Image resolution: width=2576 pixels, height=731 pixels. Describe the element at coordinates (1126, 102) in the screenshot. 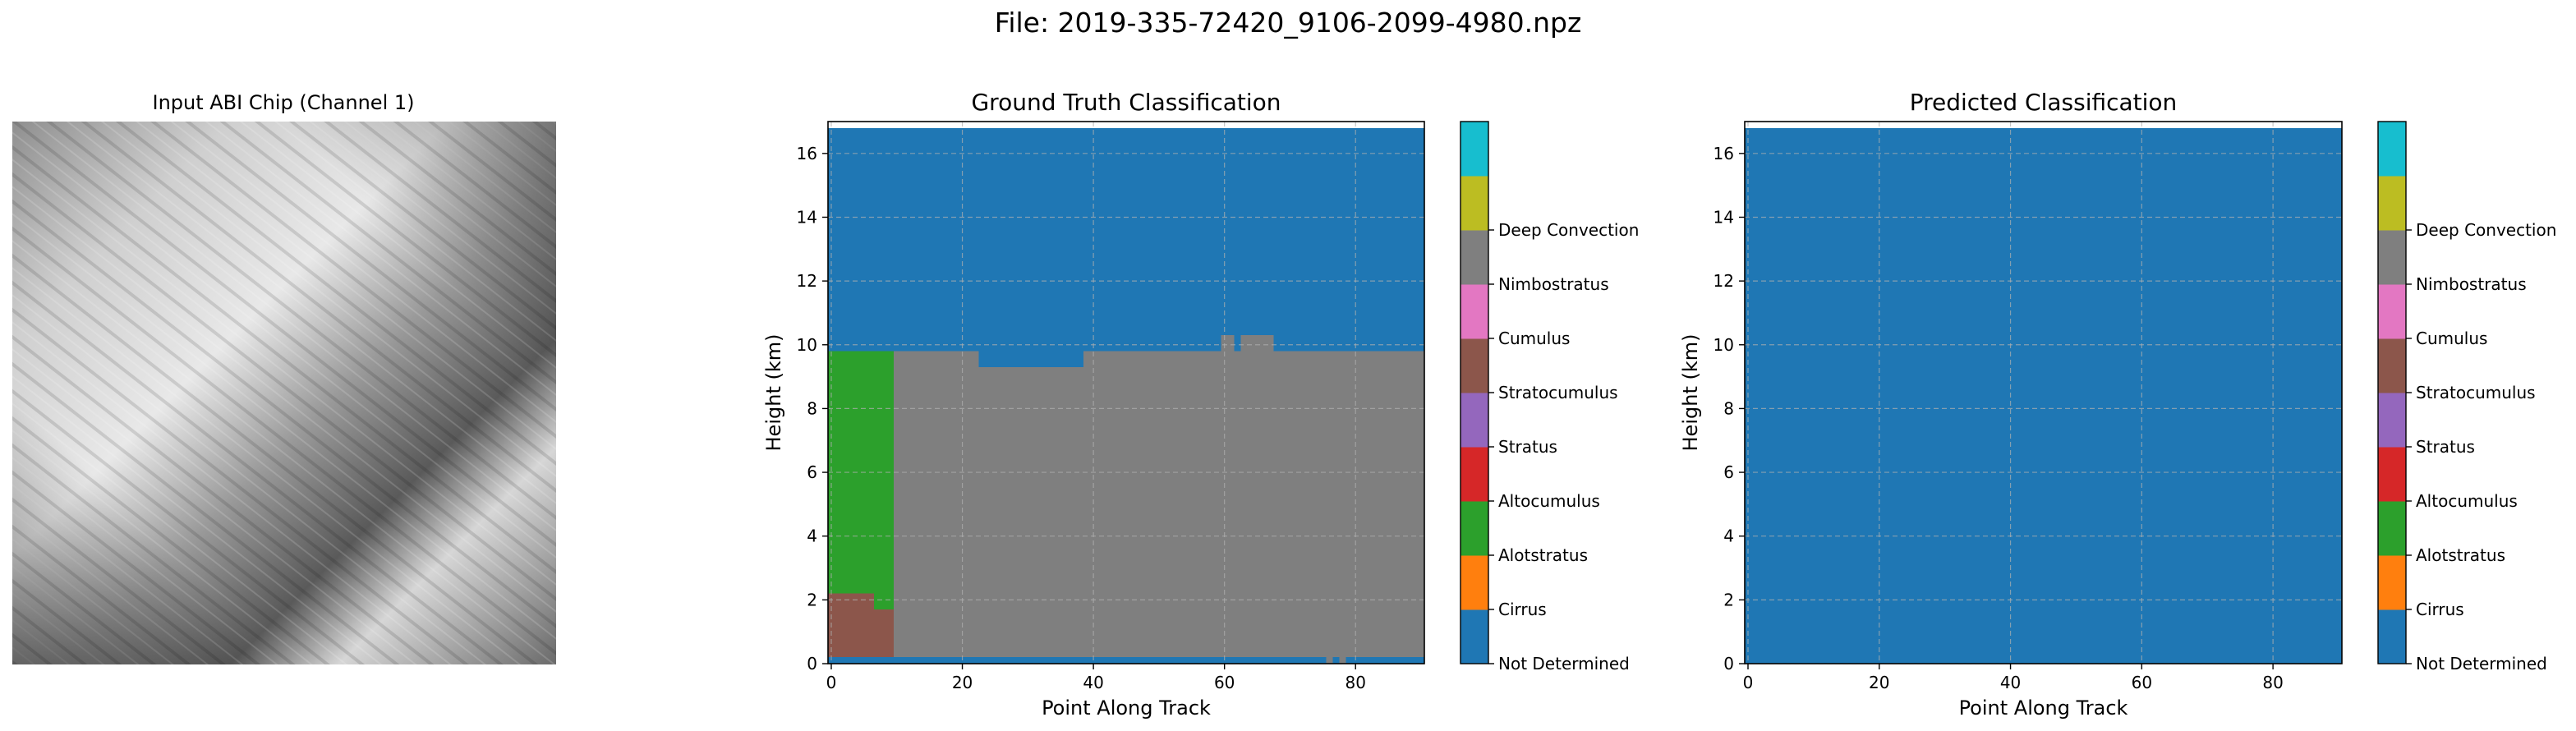

I see `chart-title: Ground Truth Classification` at that location.